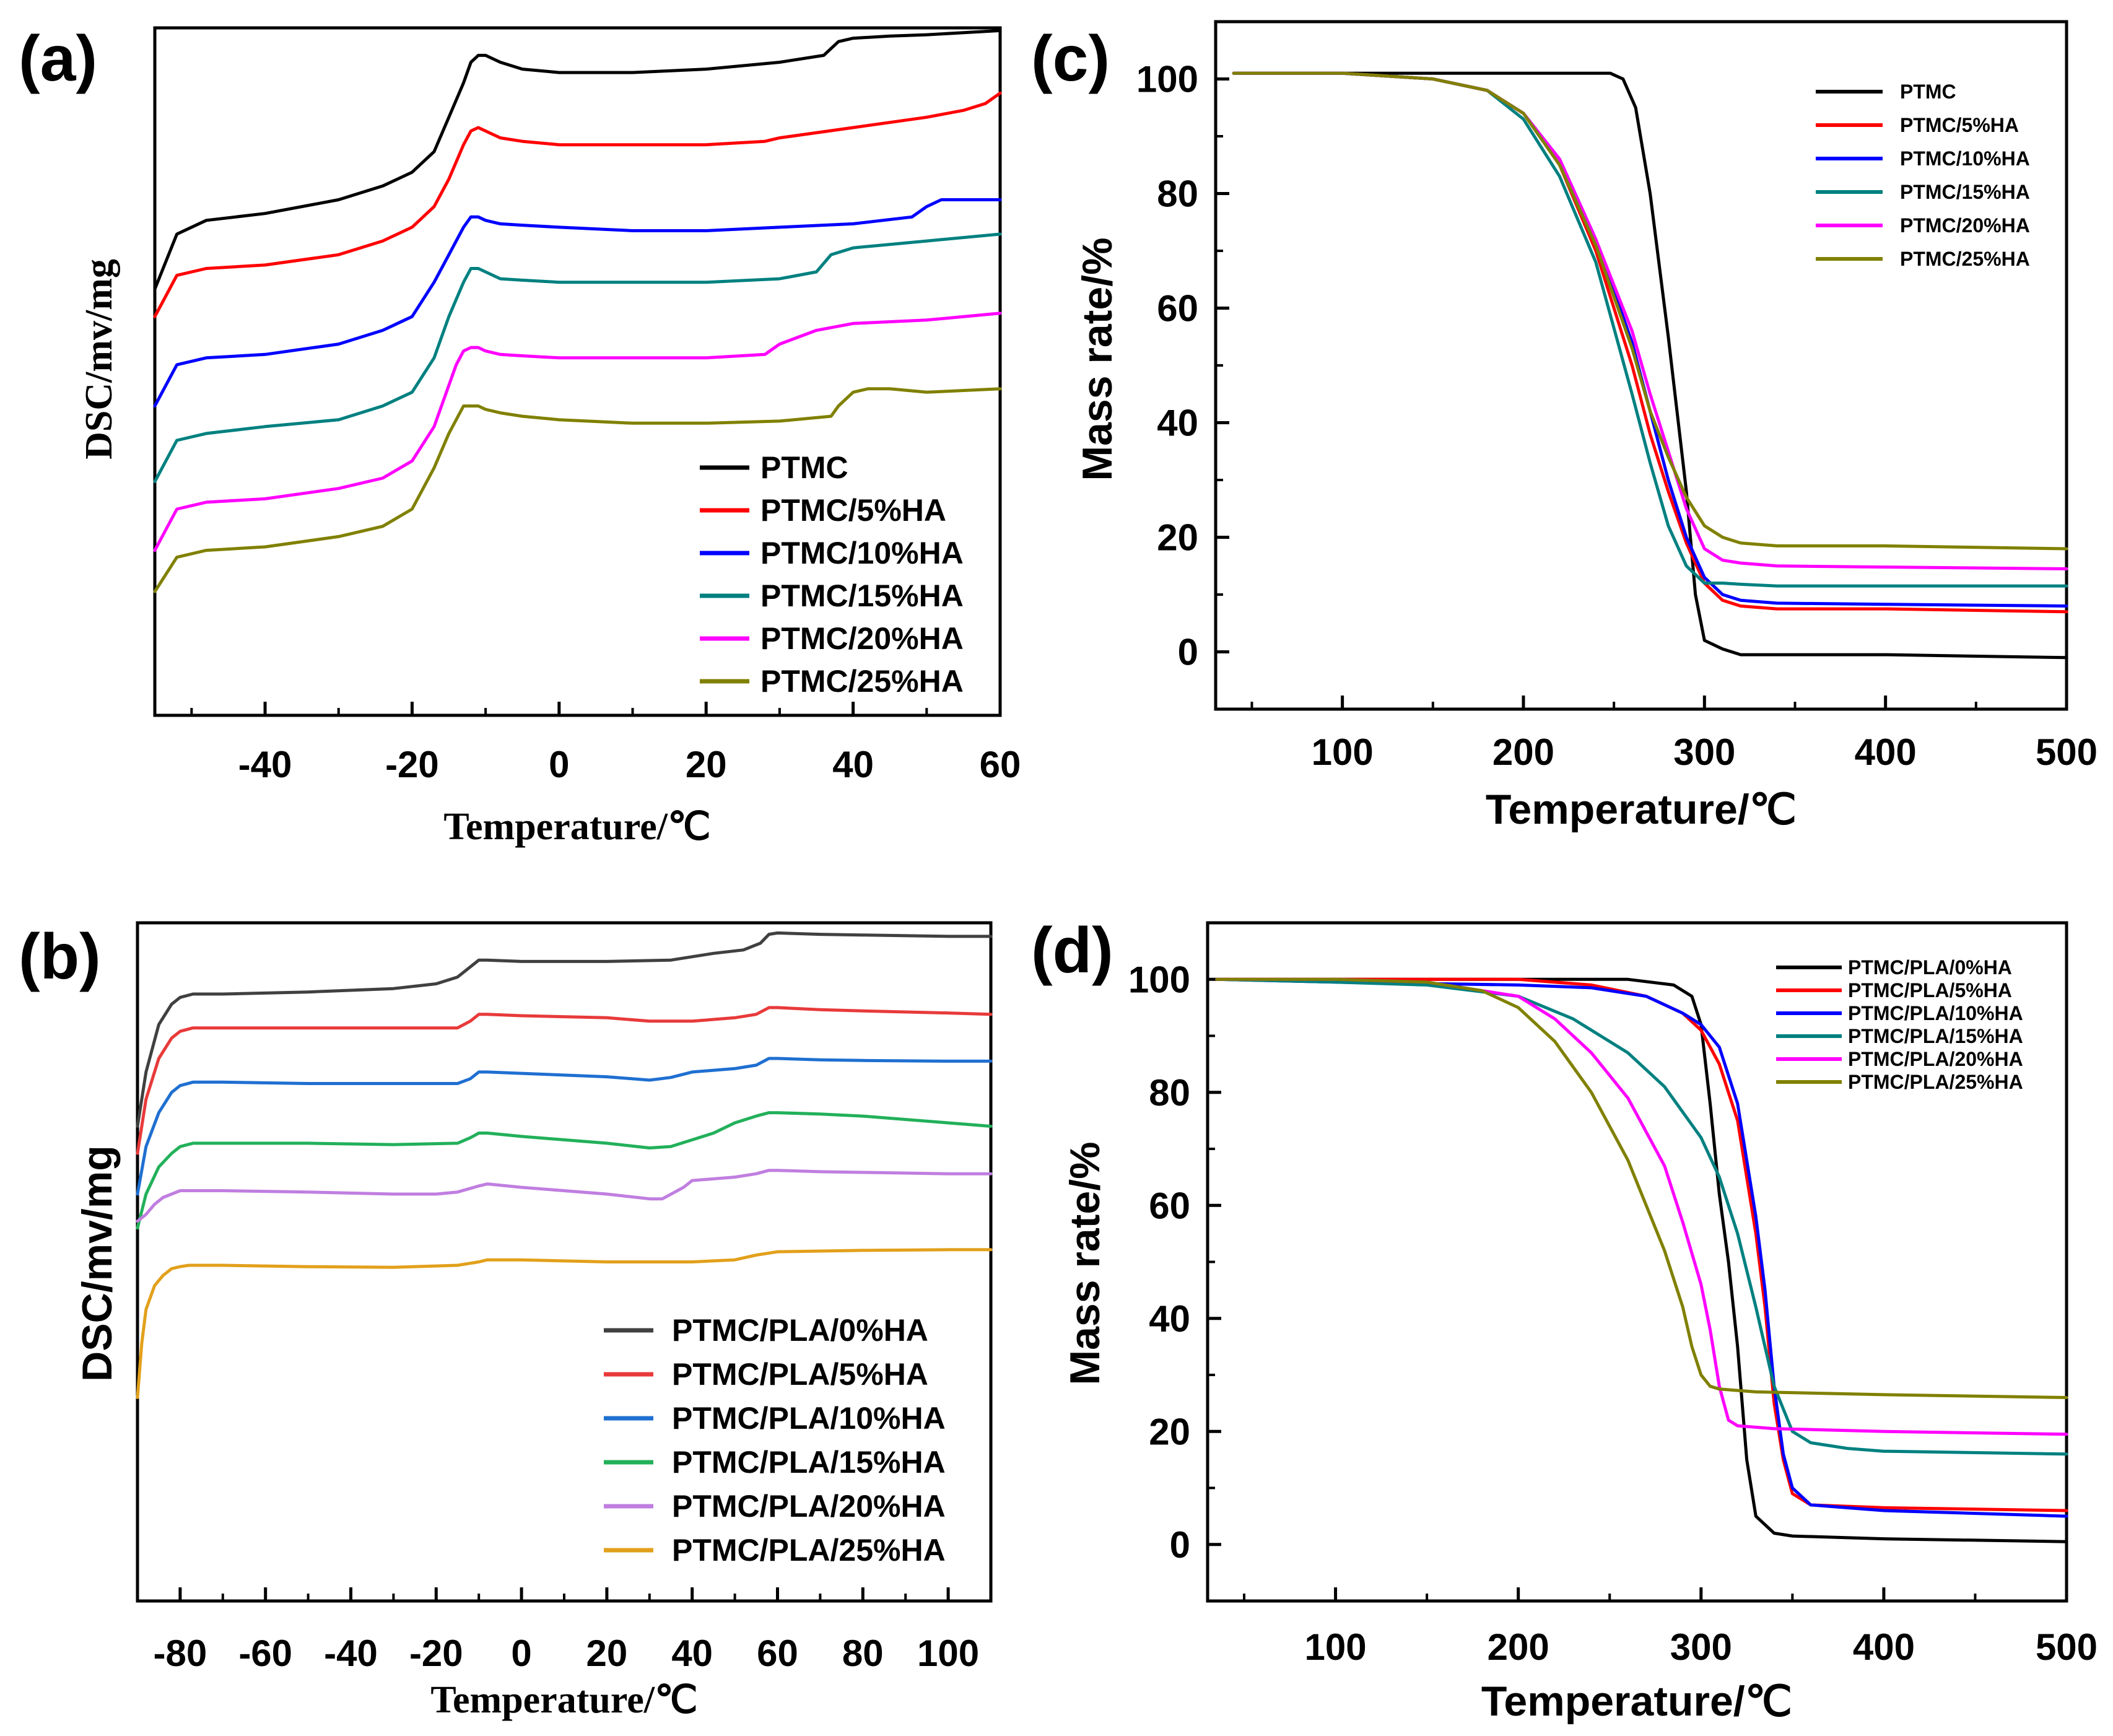  Describe the element at coordinates (1072, 951) in the screenshot. I see `panel-label: (d)` at that location.